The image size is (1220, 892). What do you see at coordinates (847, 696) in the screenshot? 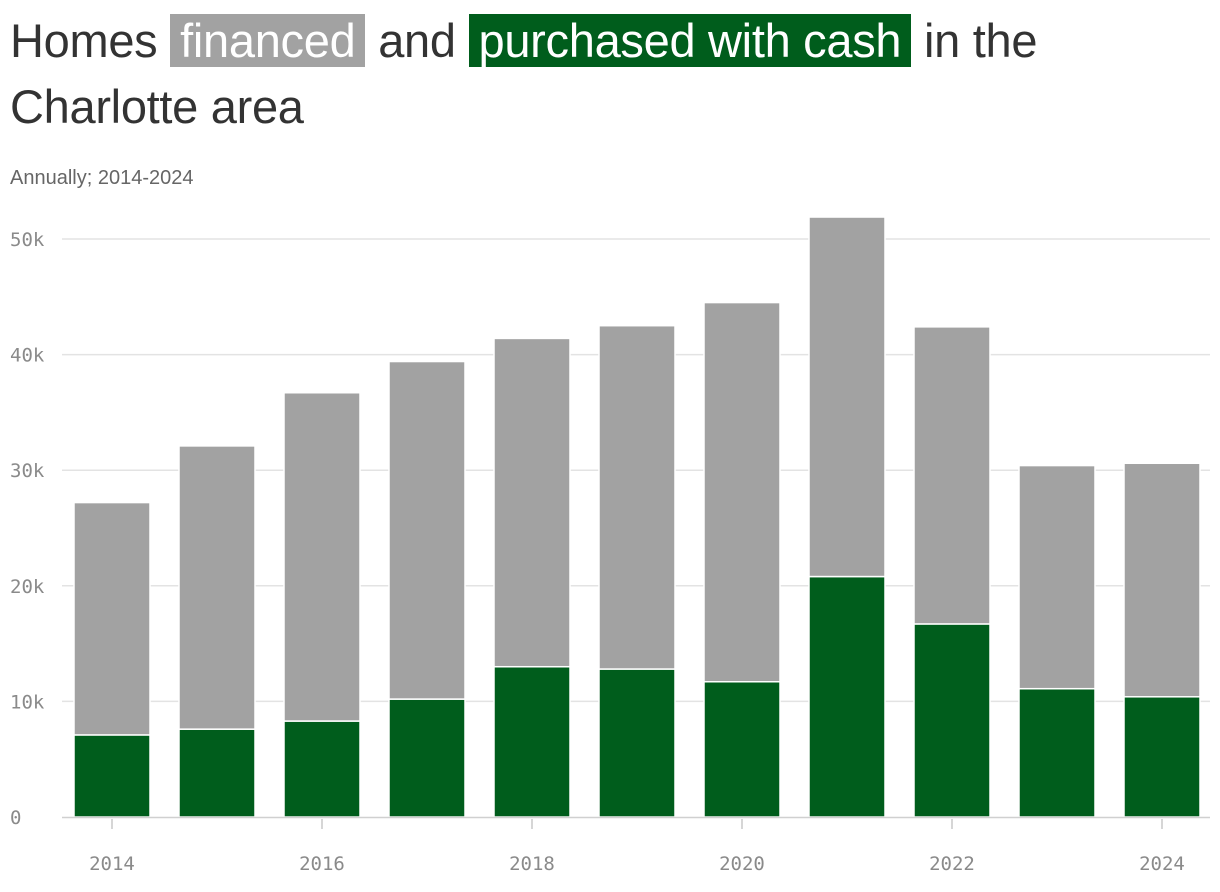
I see `bar-cash-2021` at bounding box center [847, 696].